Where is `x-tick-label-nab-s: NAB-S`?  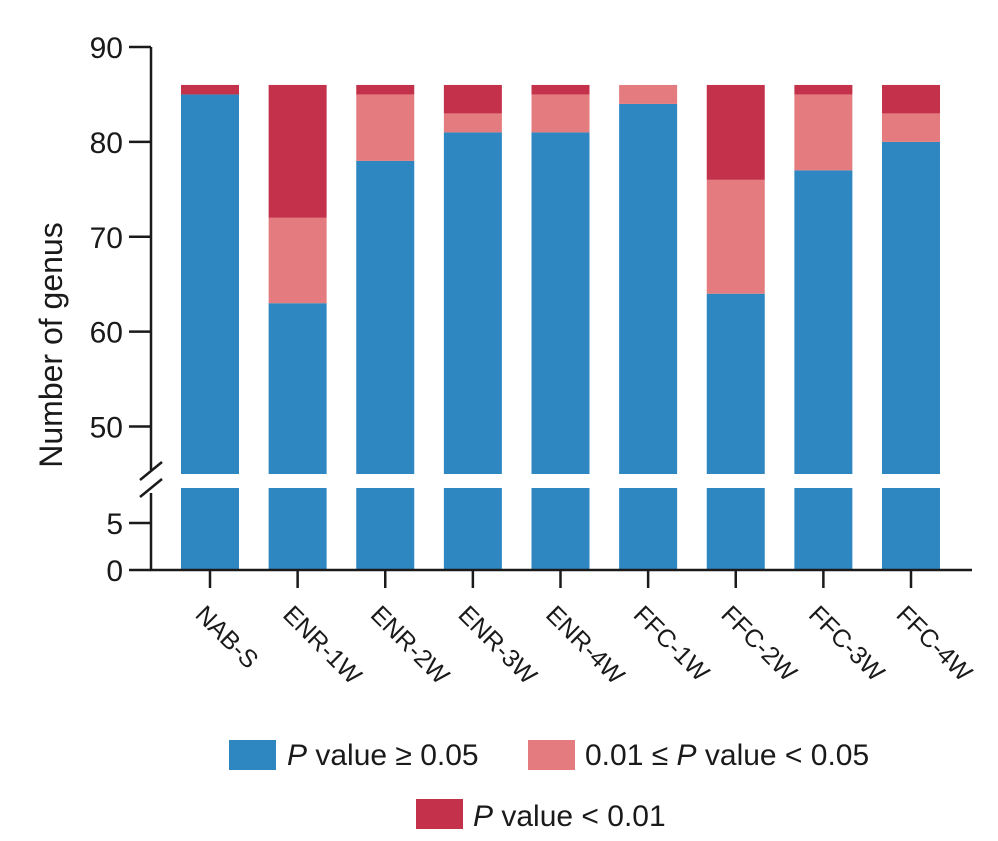 x-tick-label-nab-s: NAB-S is located at coordinates (227, 637).